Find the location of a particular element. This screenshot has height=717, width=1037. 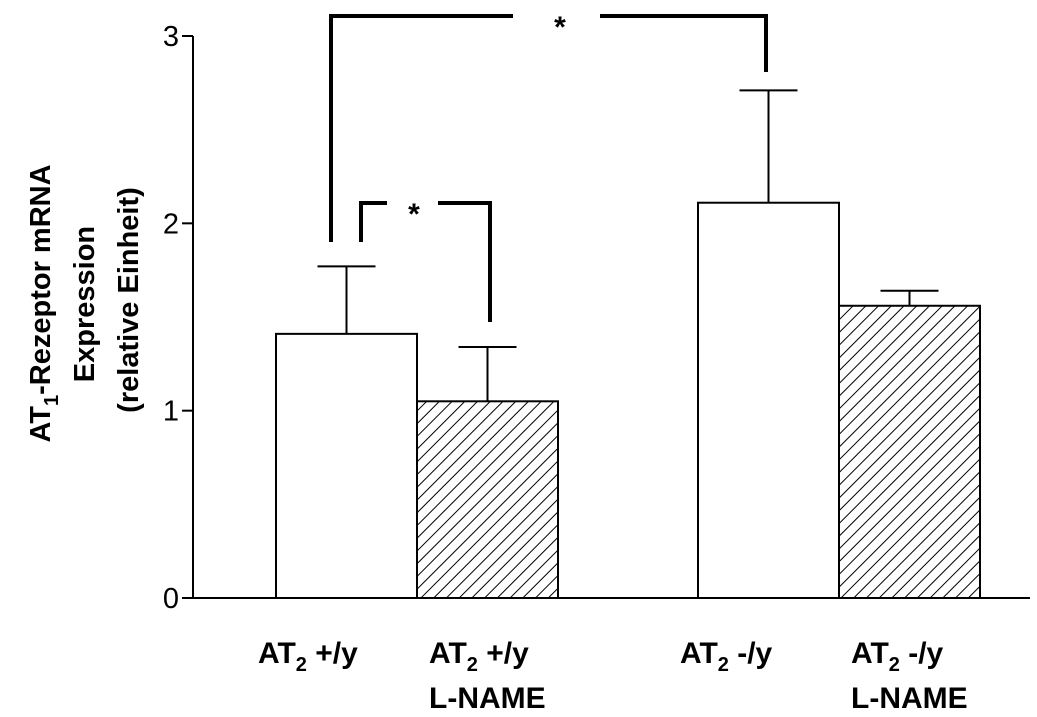

x-tick-label-1-line-2: L-NAME is located at coordinates (487, 698).